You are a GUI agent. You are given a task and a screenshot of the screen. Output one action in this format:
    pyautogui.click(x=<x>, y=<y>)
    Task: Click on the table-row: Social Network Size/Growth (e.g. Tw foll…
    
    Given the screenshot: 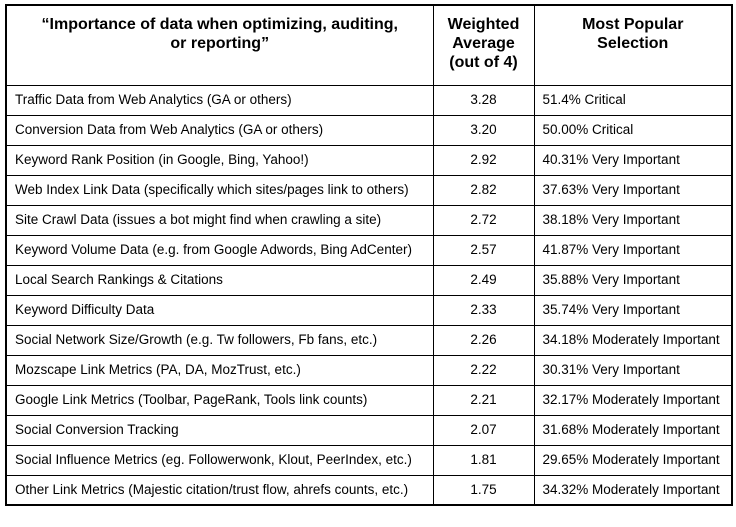 What is the action you would take?
    pyautogui.click(x=369, y=340)
    